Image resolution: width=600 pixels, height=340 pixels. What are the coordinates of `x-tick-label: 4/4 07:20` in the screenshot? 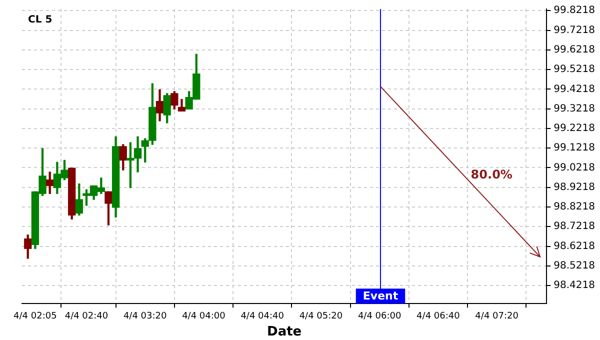 It's located at (497, 316).